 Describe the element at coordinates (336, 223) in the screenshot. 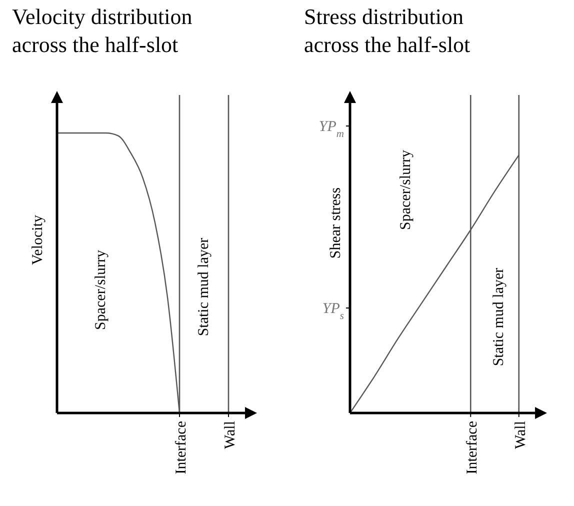

I see `y-axis-title: Shear stress` at that location.